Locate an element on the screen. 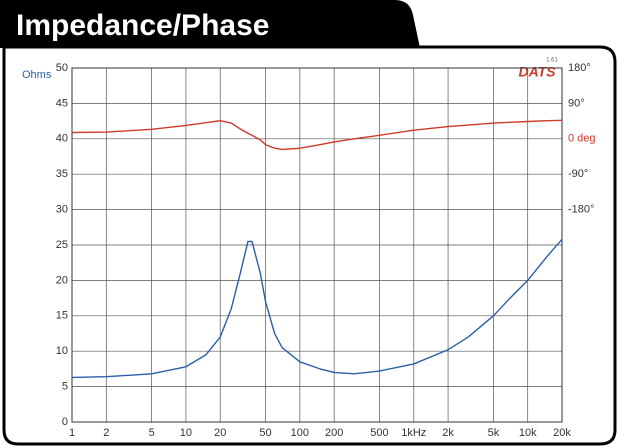 This screenshot has width=620, height=448. x-tick-label: 1 is located at coordinates (72, 433).